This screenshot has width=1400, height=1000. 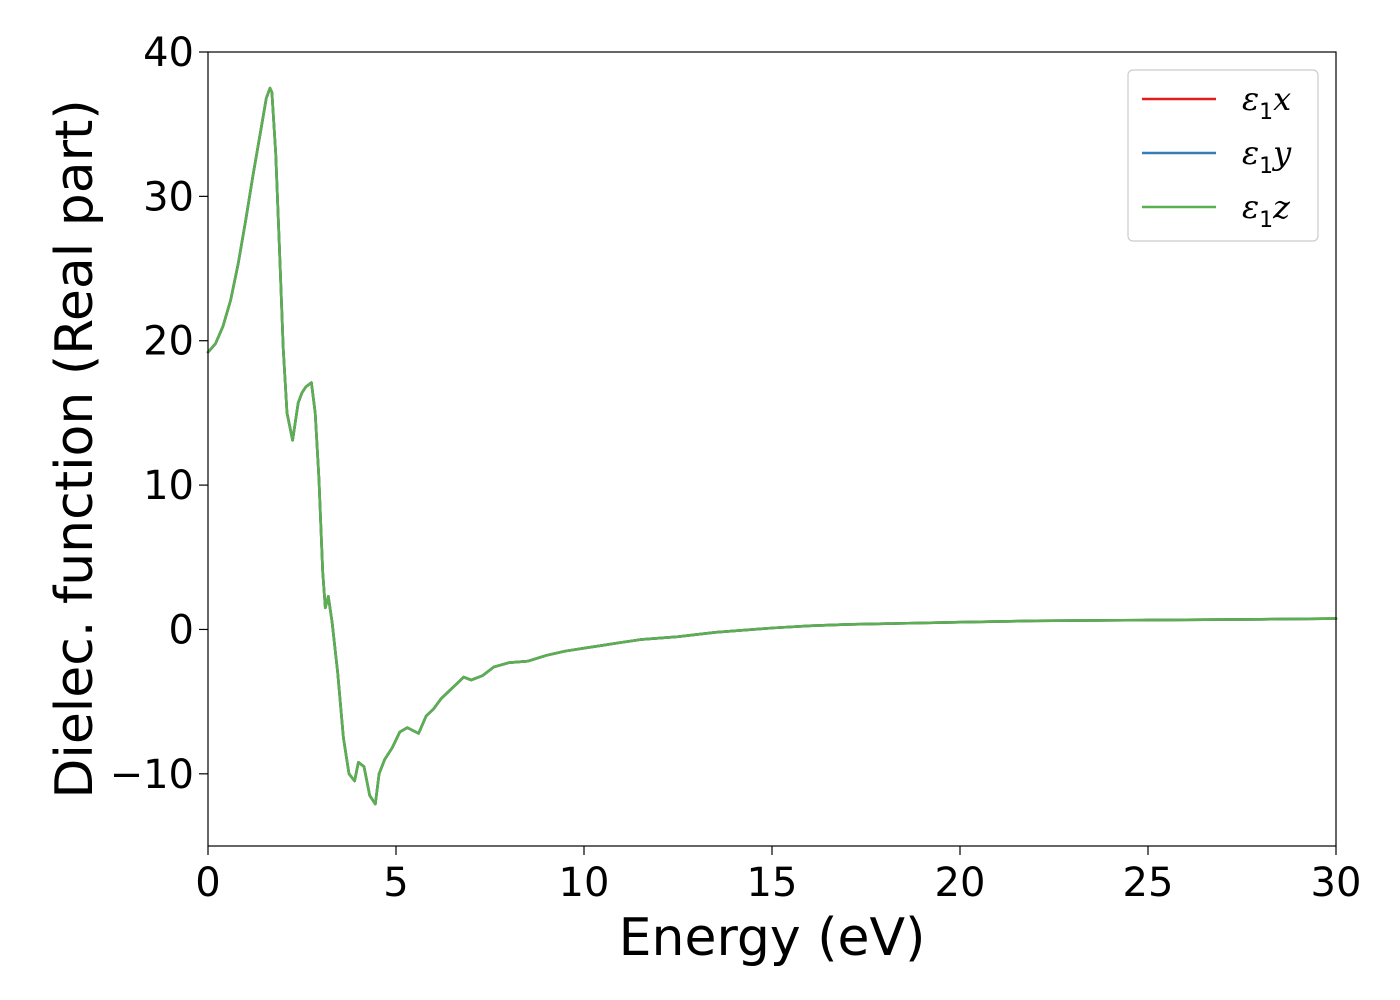 What do you see at coordinates (168, 342) in the screenshot?
I see `y-tick-label: 20` at bounding box center [168, 342].